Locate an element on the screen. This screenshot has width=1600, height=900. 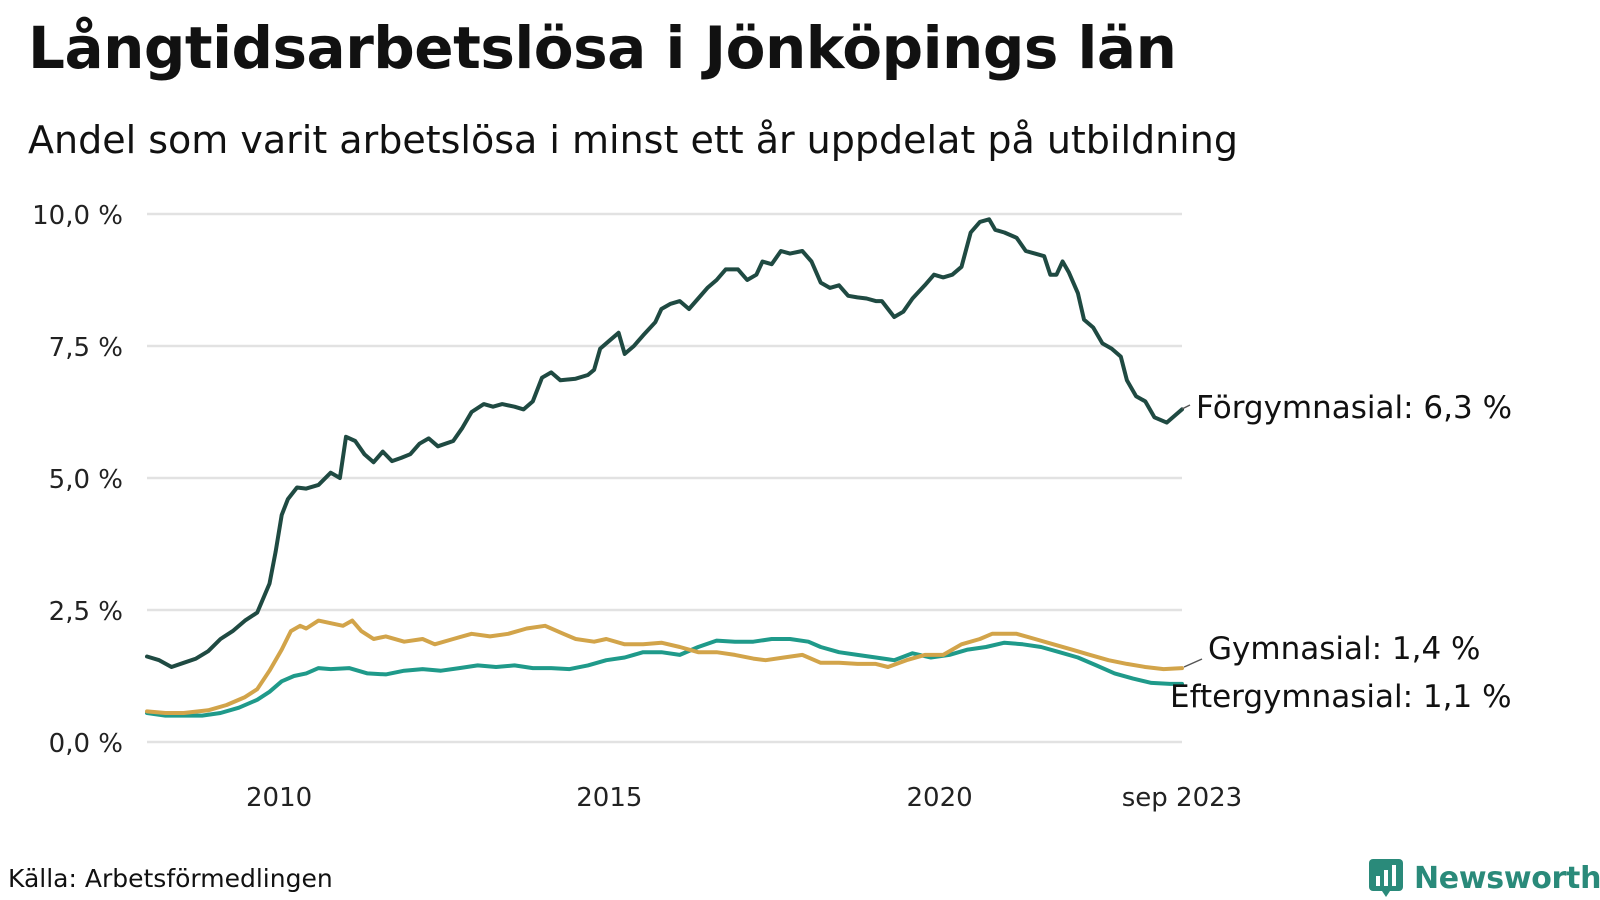
source-note: Källa: Arbetsförmedlingen is located at coordinates (170, 878).